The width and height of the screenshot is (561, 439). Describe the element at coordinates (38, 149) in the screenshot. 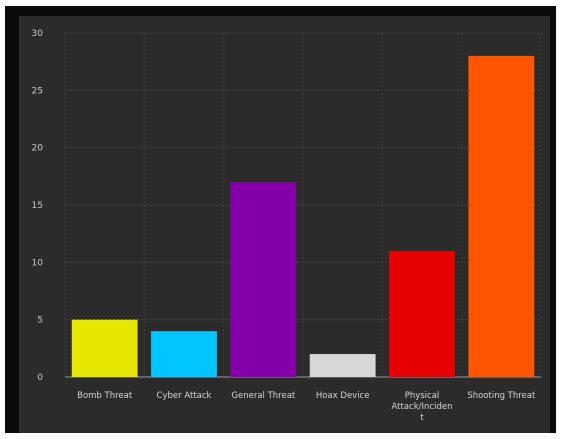

I see `y-tick-label: 20` at that location.